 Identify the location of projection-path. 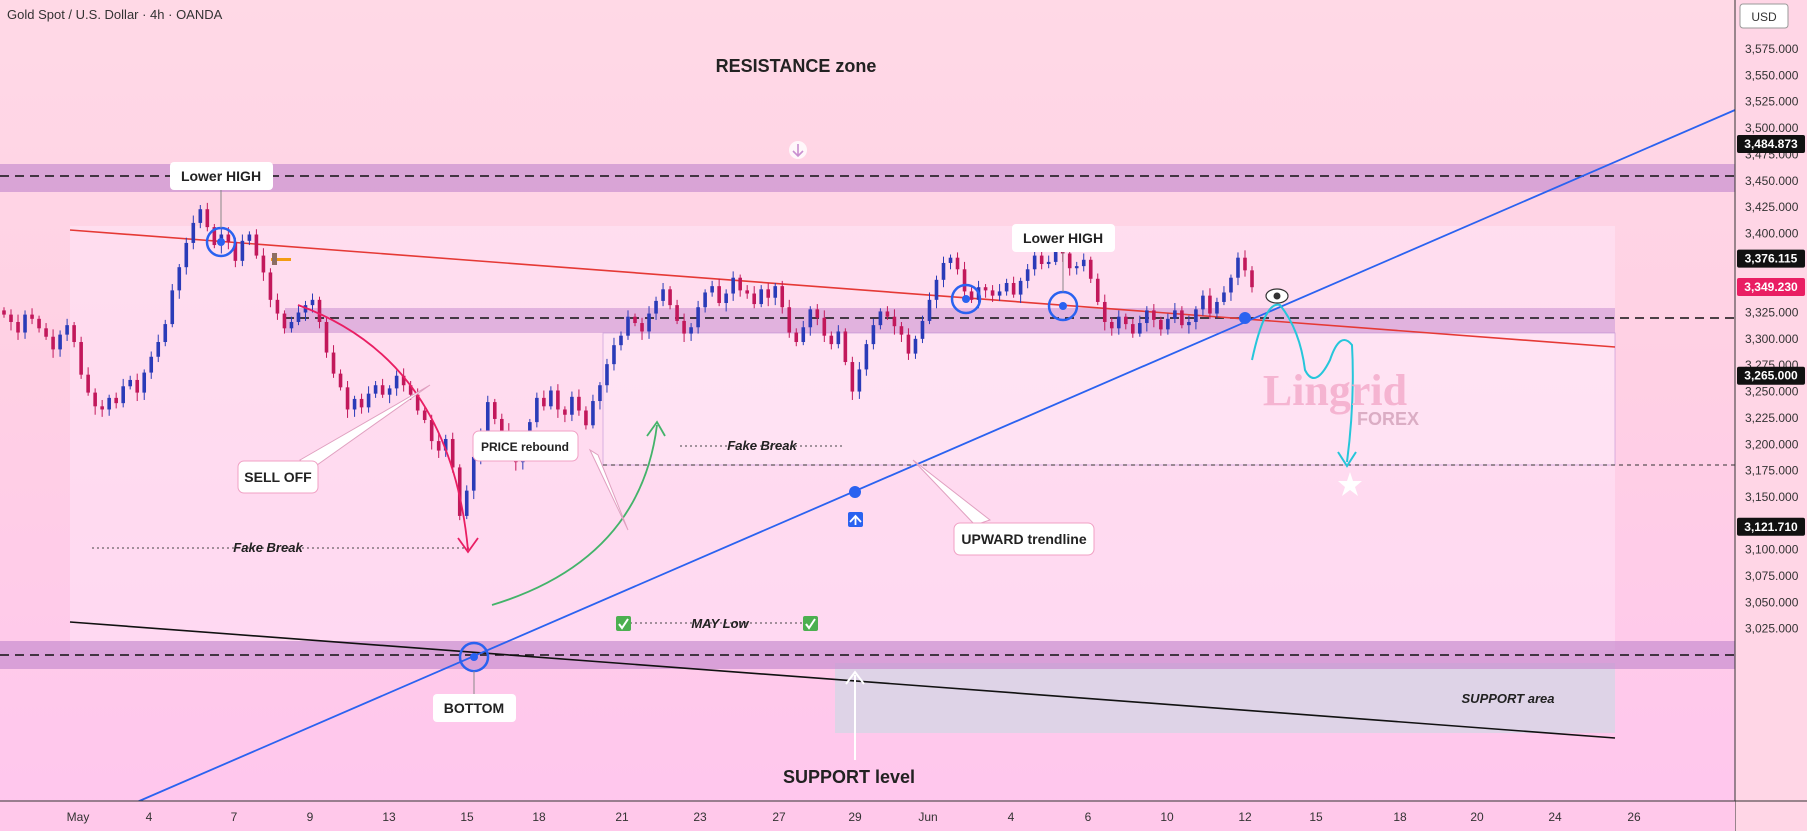
(1302, 383).